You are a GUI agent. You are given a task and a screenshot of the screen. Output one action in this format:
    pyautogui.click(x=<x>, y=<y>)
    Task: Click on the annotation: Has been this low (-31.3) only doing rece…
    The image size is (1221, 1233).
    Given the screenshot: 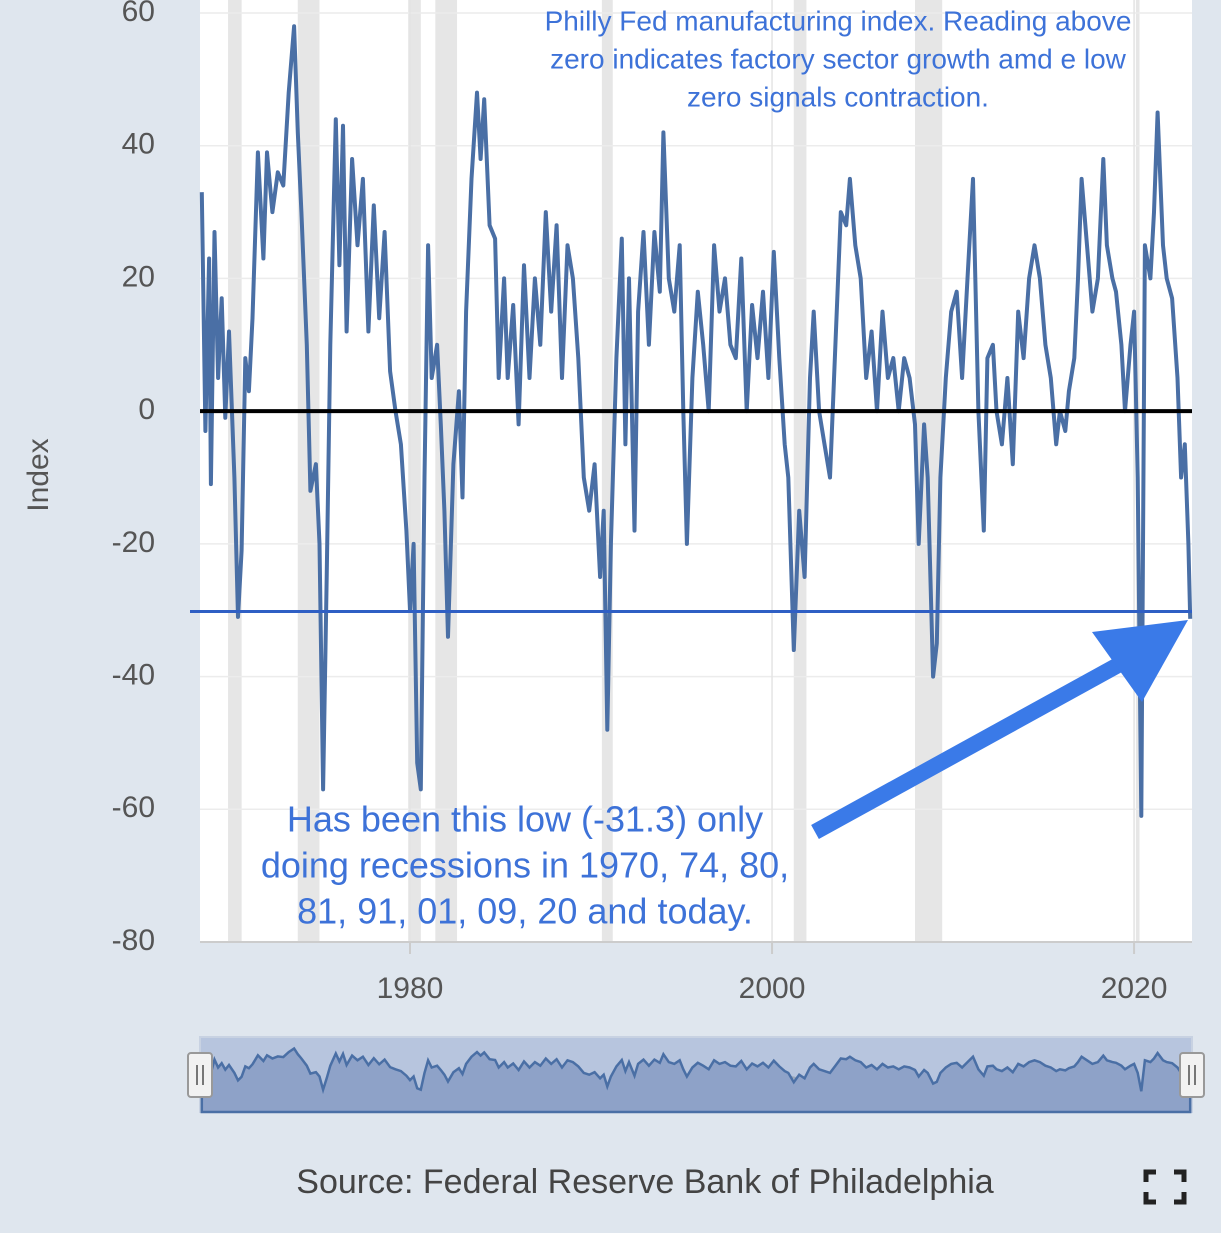 What is the action you would take?
    pyautogui.click(x=525, y=865)
    